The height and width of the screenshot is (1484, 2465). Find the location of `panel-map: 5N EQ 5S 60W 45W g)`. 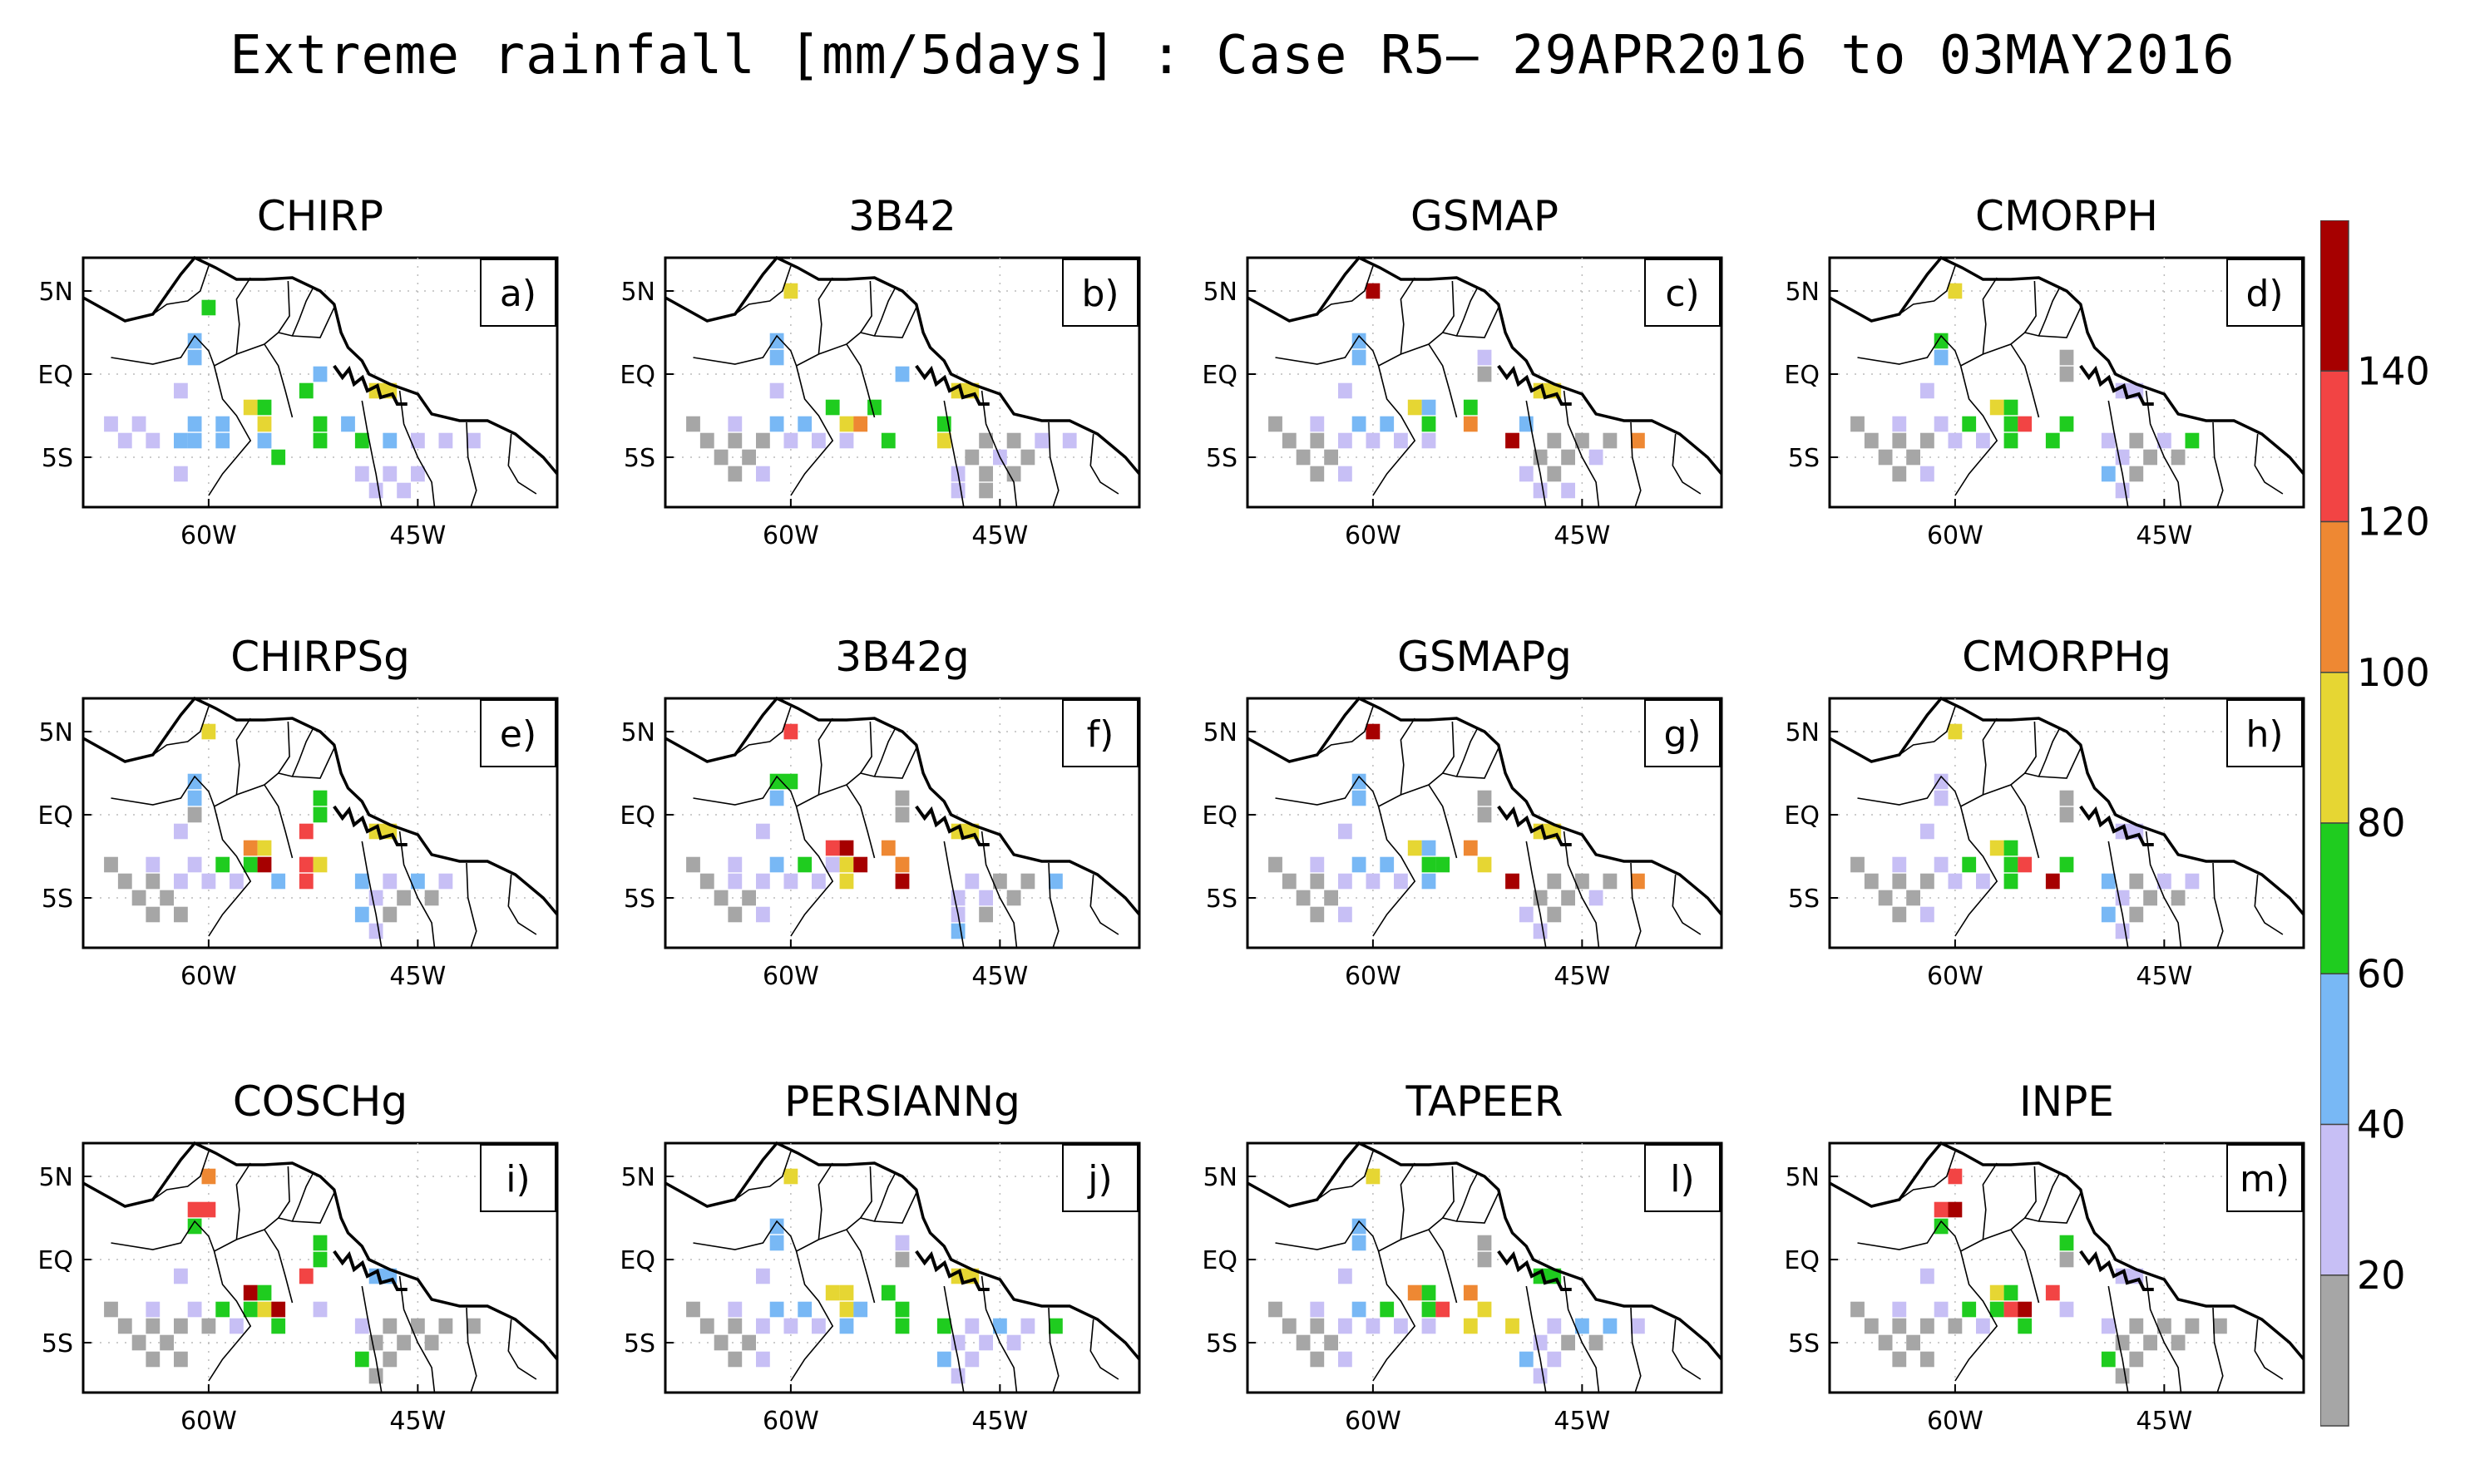

panel-map: 5N EQ 5S 60W 45W g) is located at coordinates (1462, 843).